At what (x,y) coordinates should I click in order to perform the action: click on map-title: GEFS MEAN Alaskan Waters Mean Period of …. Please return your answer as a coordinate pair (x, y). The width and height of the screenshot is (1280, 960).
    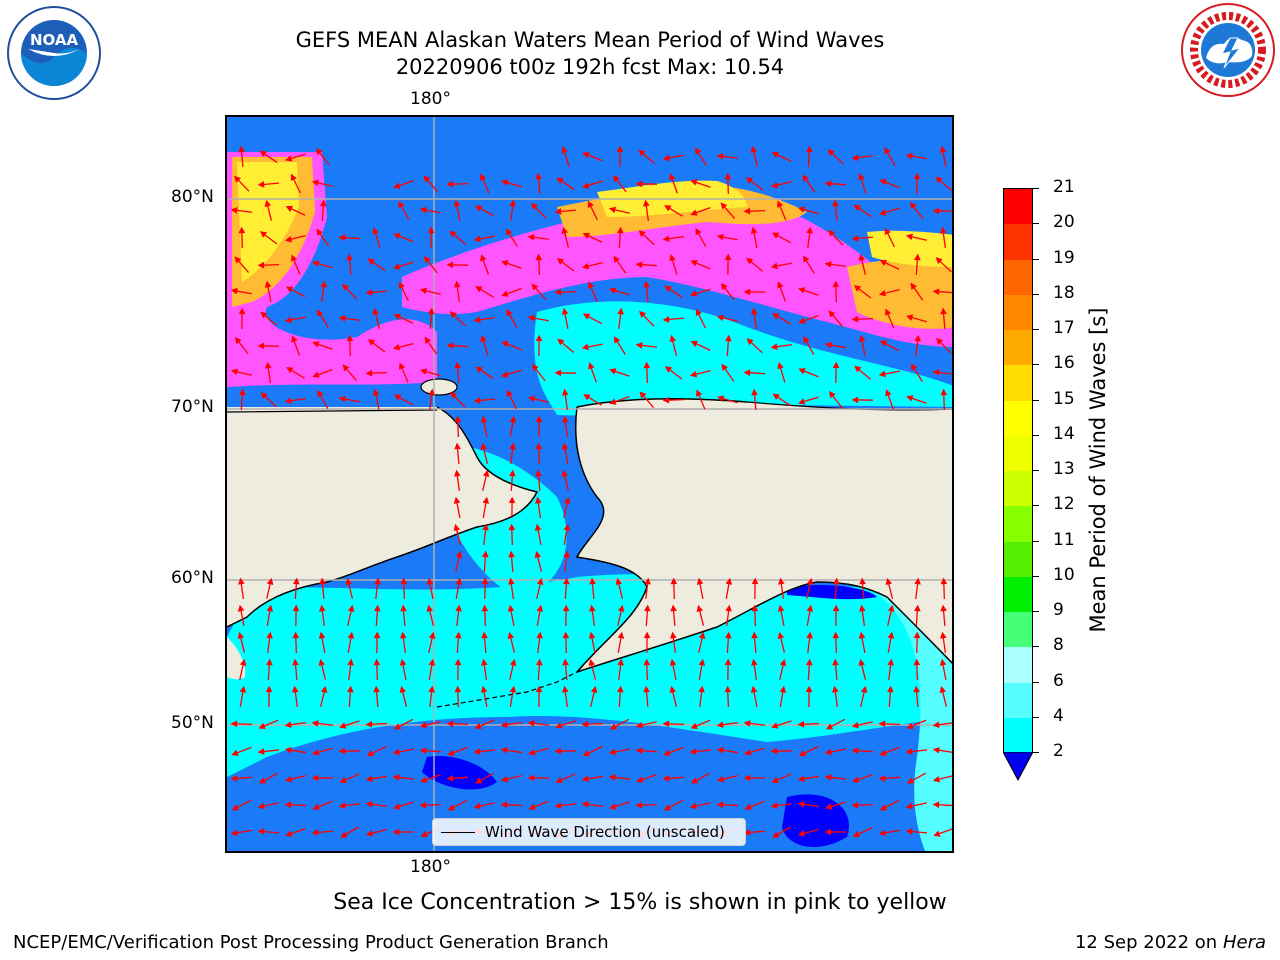
    Looking at the image, I should click on (590, 40).